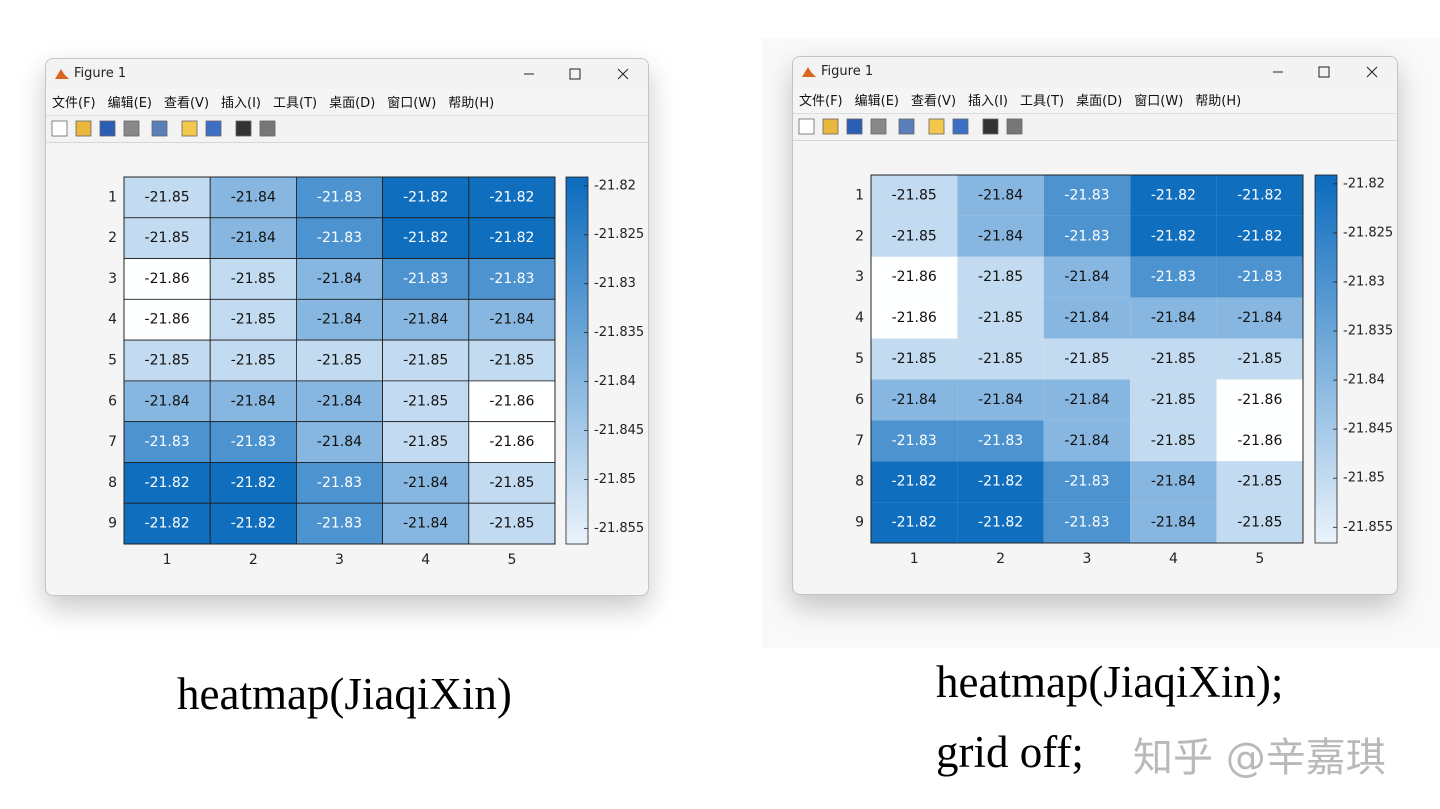 This screenshot has width=1440, height=809. What do you see at coordinates (1110, 682) in the screenshot?
I see `caption: heatmap(JiaqiXin);` at bounding box center [1110, 682].